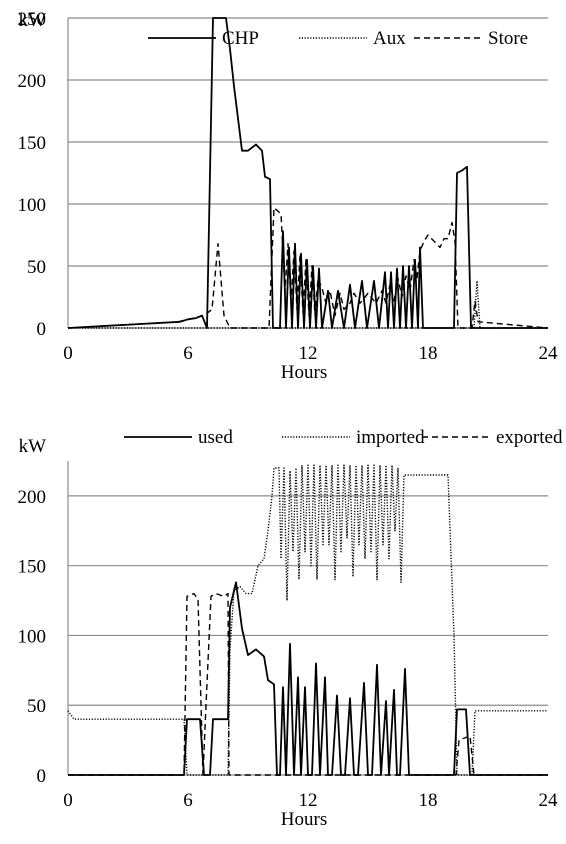  Describe the element at coordinates (33, 446) in the screenshot. I see `chart2-y-axis-label: kW` at that location.